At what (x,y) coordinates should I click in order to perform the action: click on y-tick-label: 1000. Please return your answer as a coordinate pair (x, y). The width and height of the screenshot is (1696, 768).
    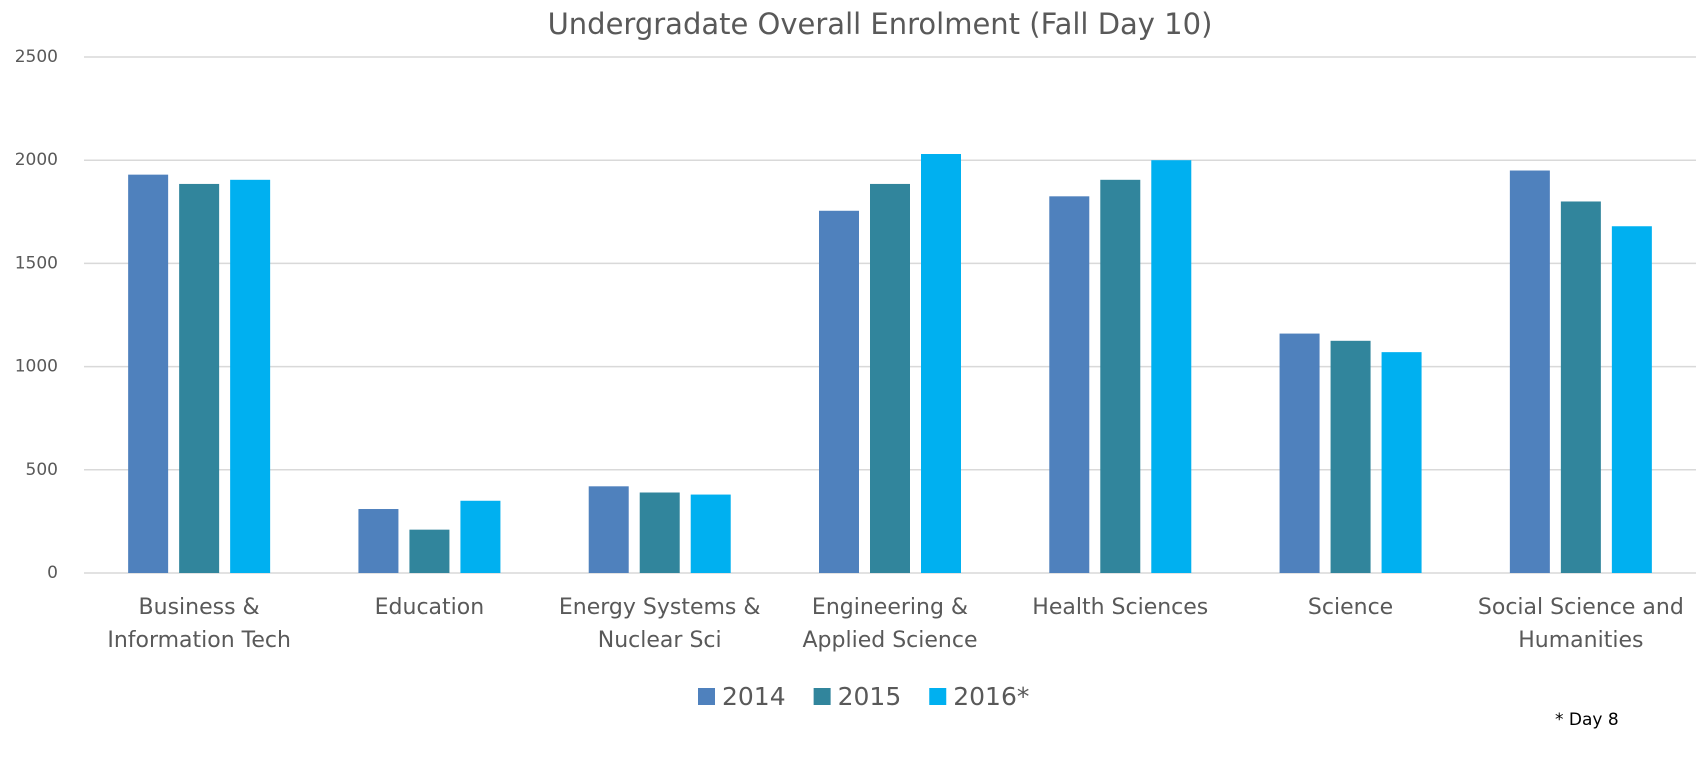
    Looking at the image, I should click on (36, 367).